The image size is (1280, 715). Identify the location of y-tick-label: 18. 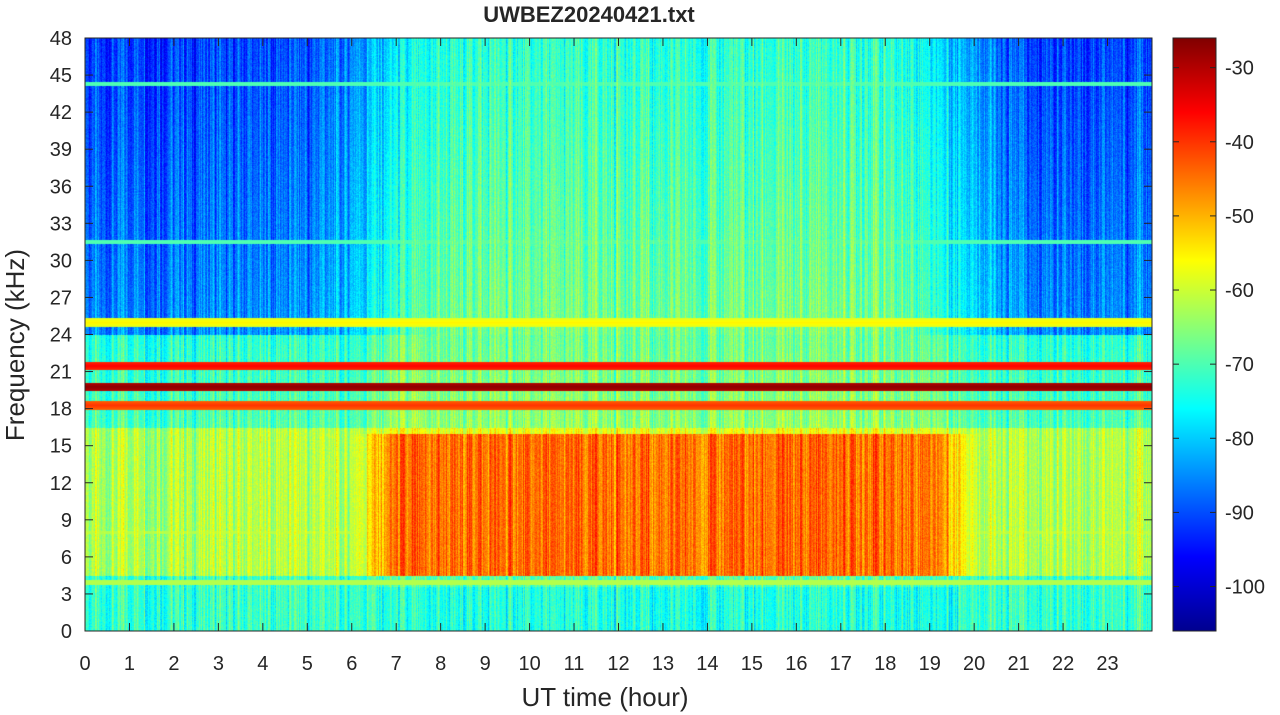
(61, 410).